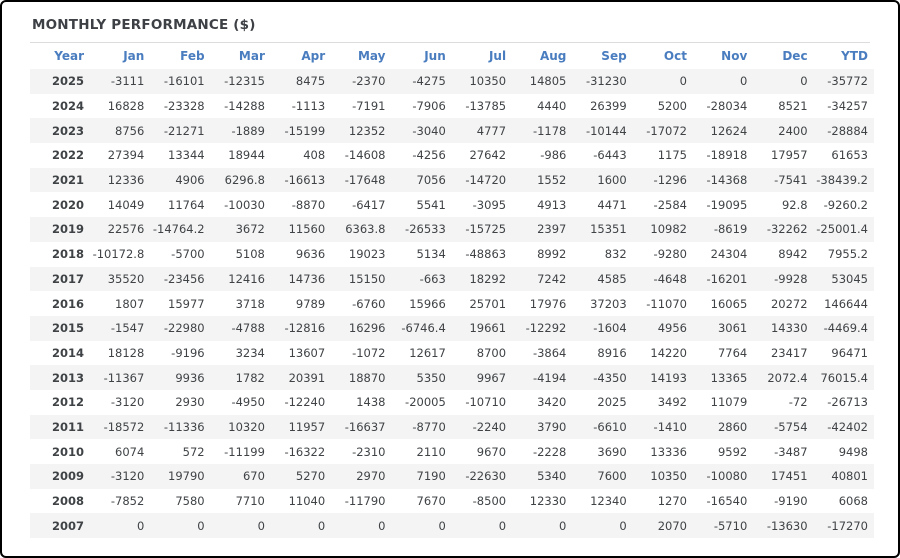 This screenshot has width=900, height=558. What do you see at coordinates (789, 303) in the screenshot?
I see `value-cell: 20272` at bounding box center [789, 303].